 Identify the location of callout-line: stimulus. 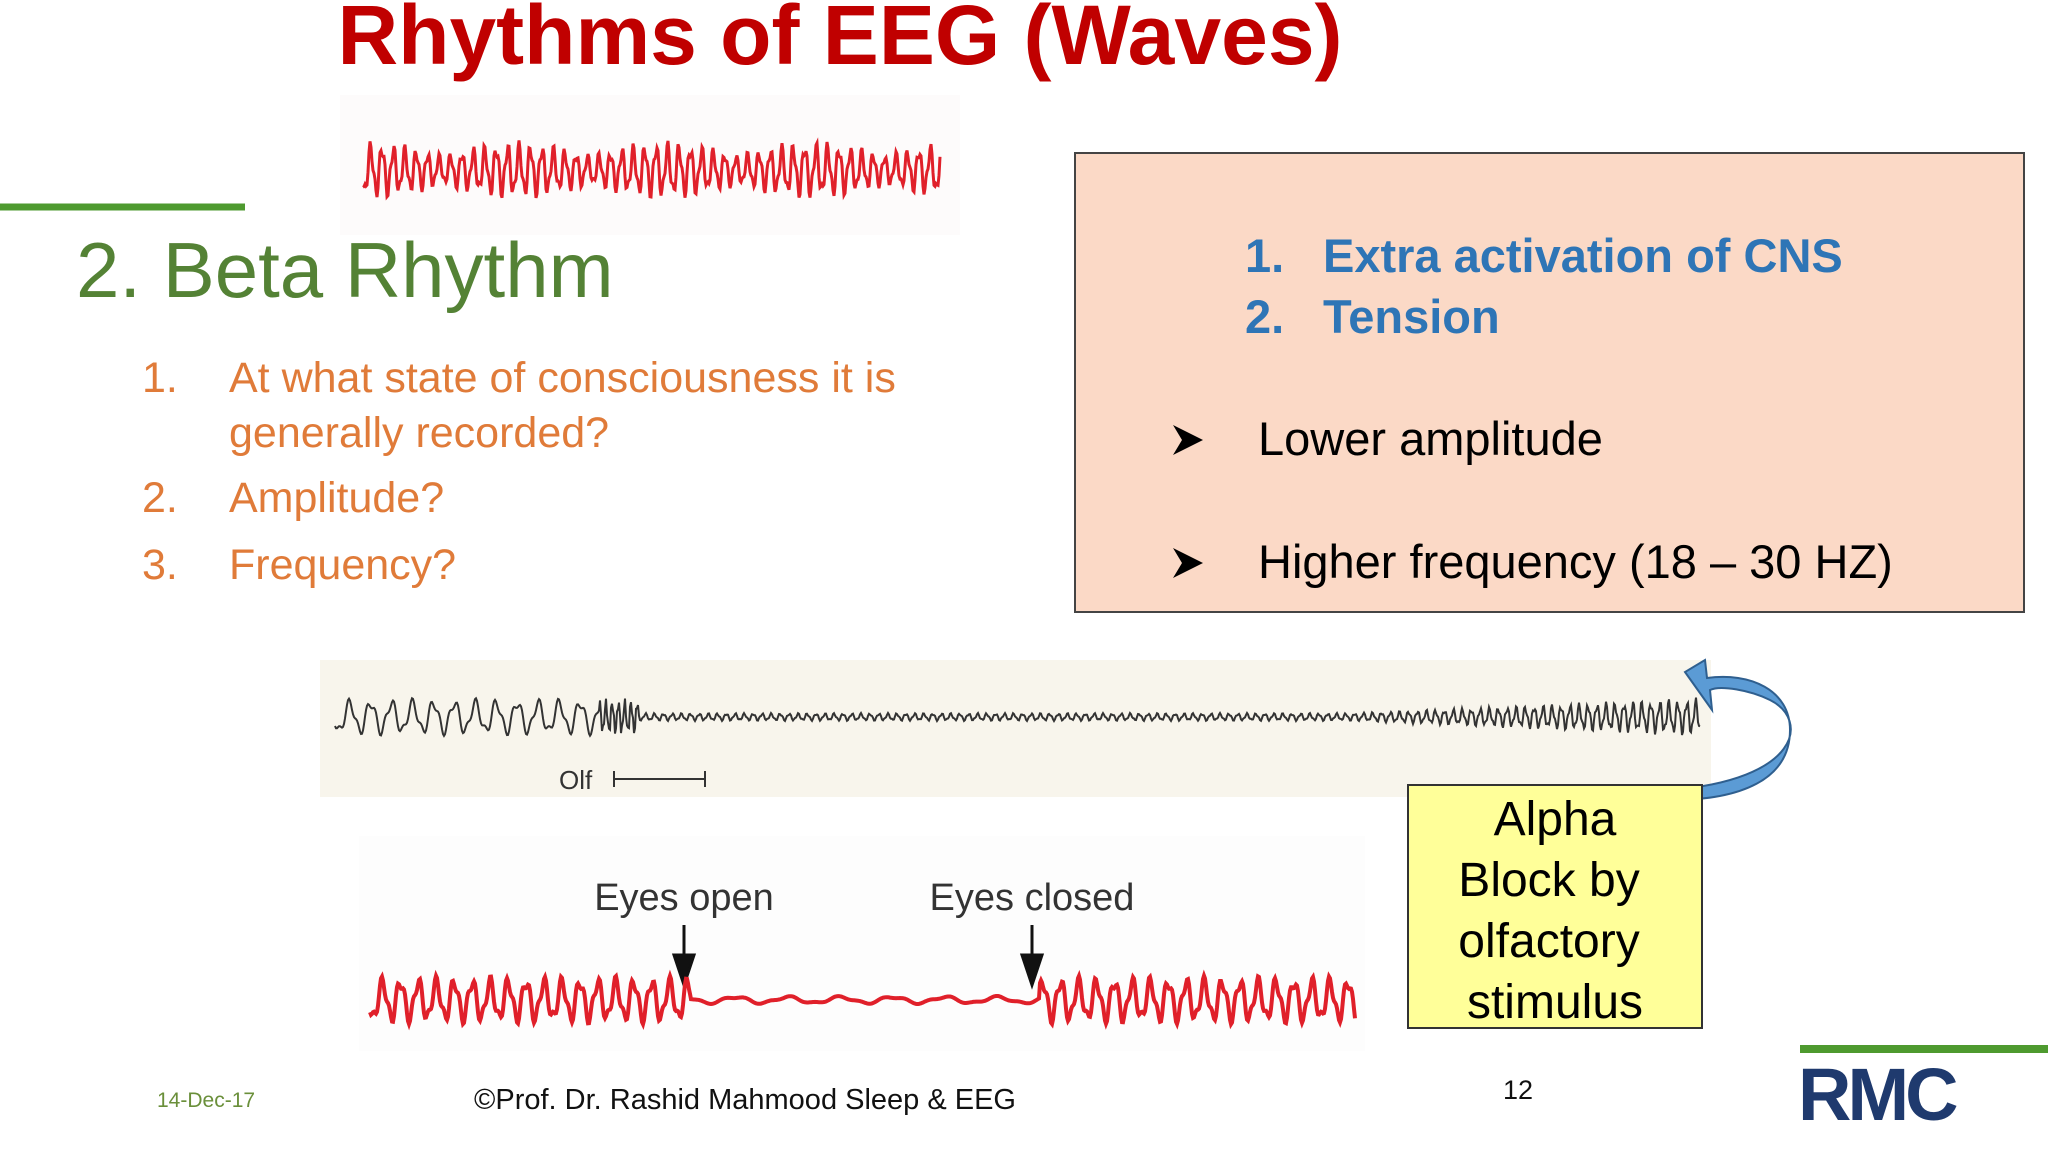
(1555, 1002).